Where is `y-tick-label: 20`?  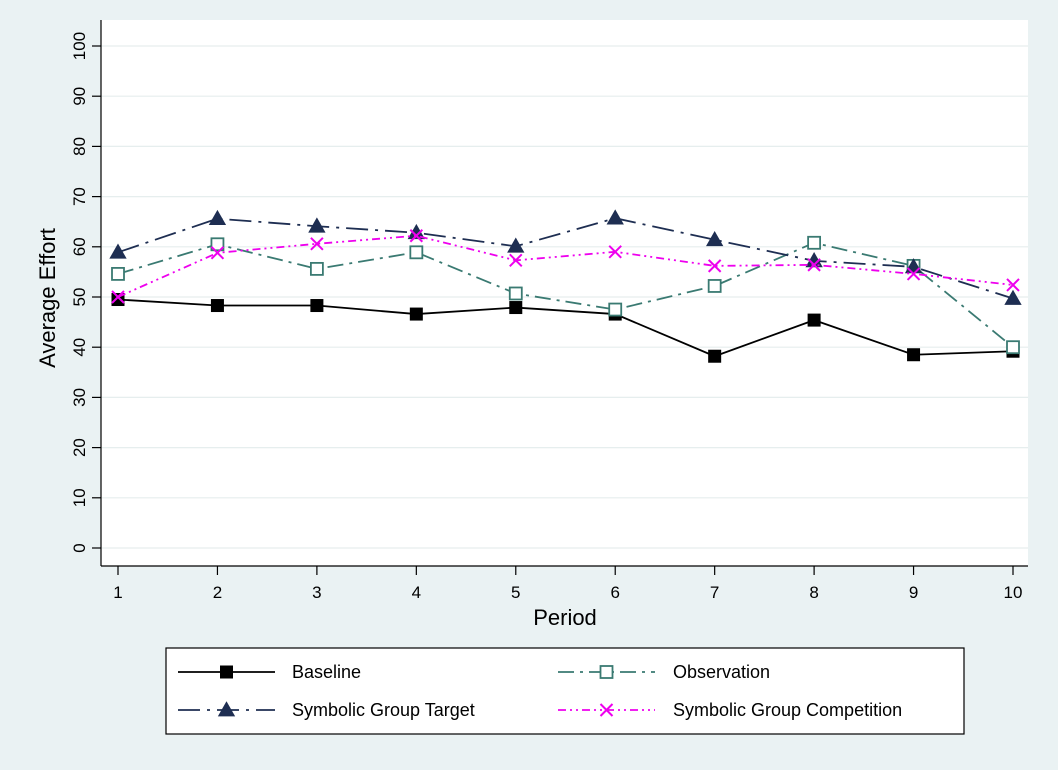 y-tick-label: 20 is located at coordinates (79, 447).